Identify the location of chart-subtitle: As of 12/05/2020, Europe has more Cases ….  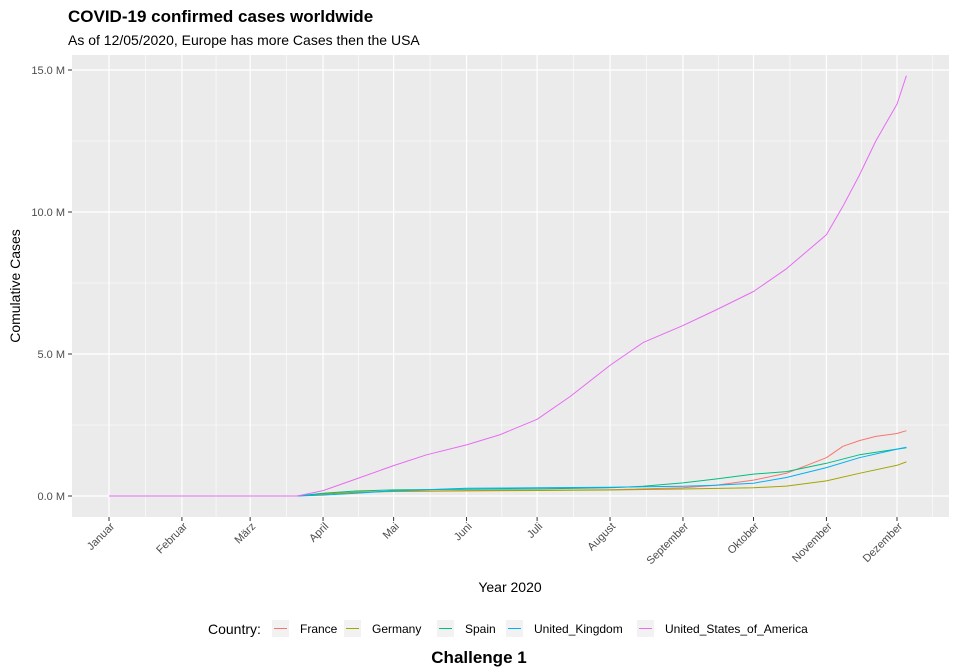
(244, 40).